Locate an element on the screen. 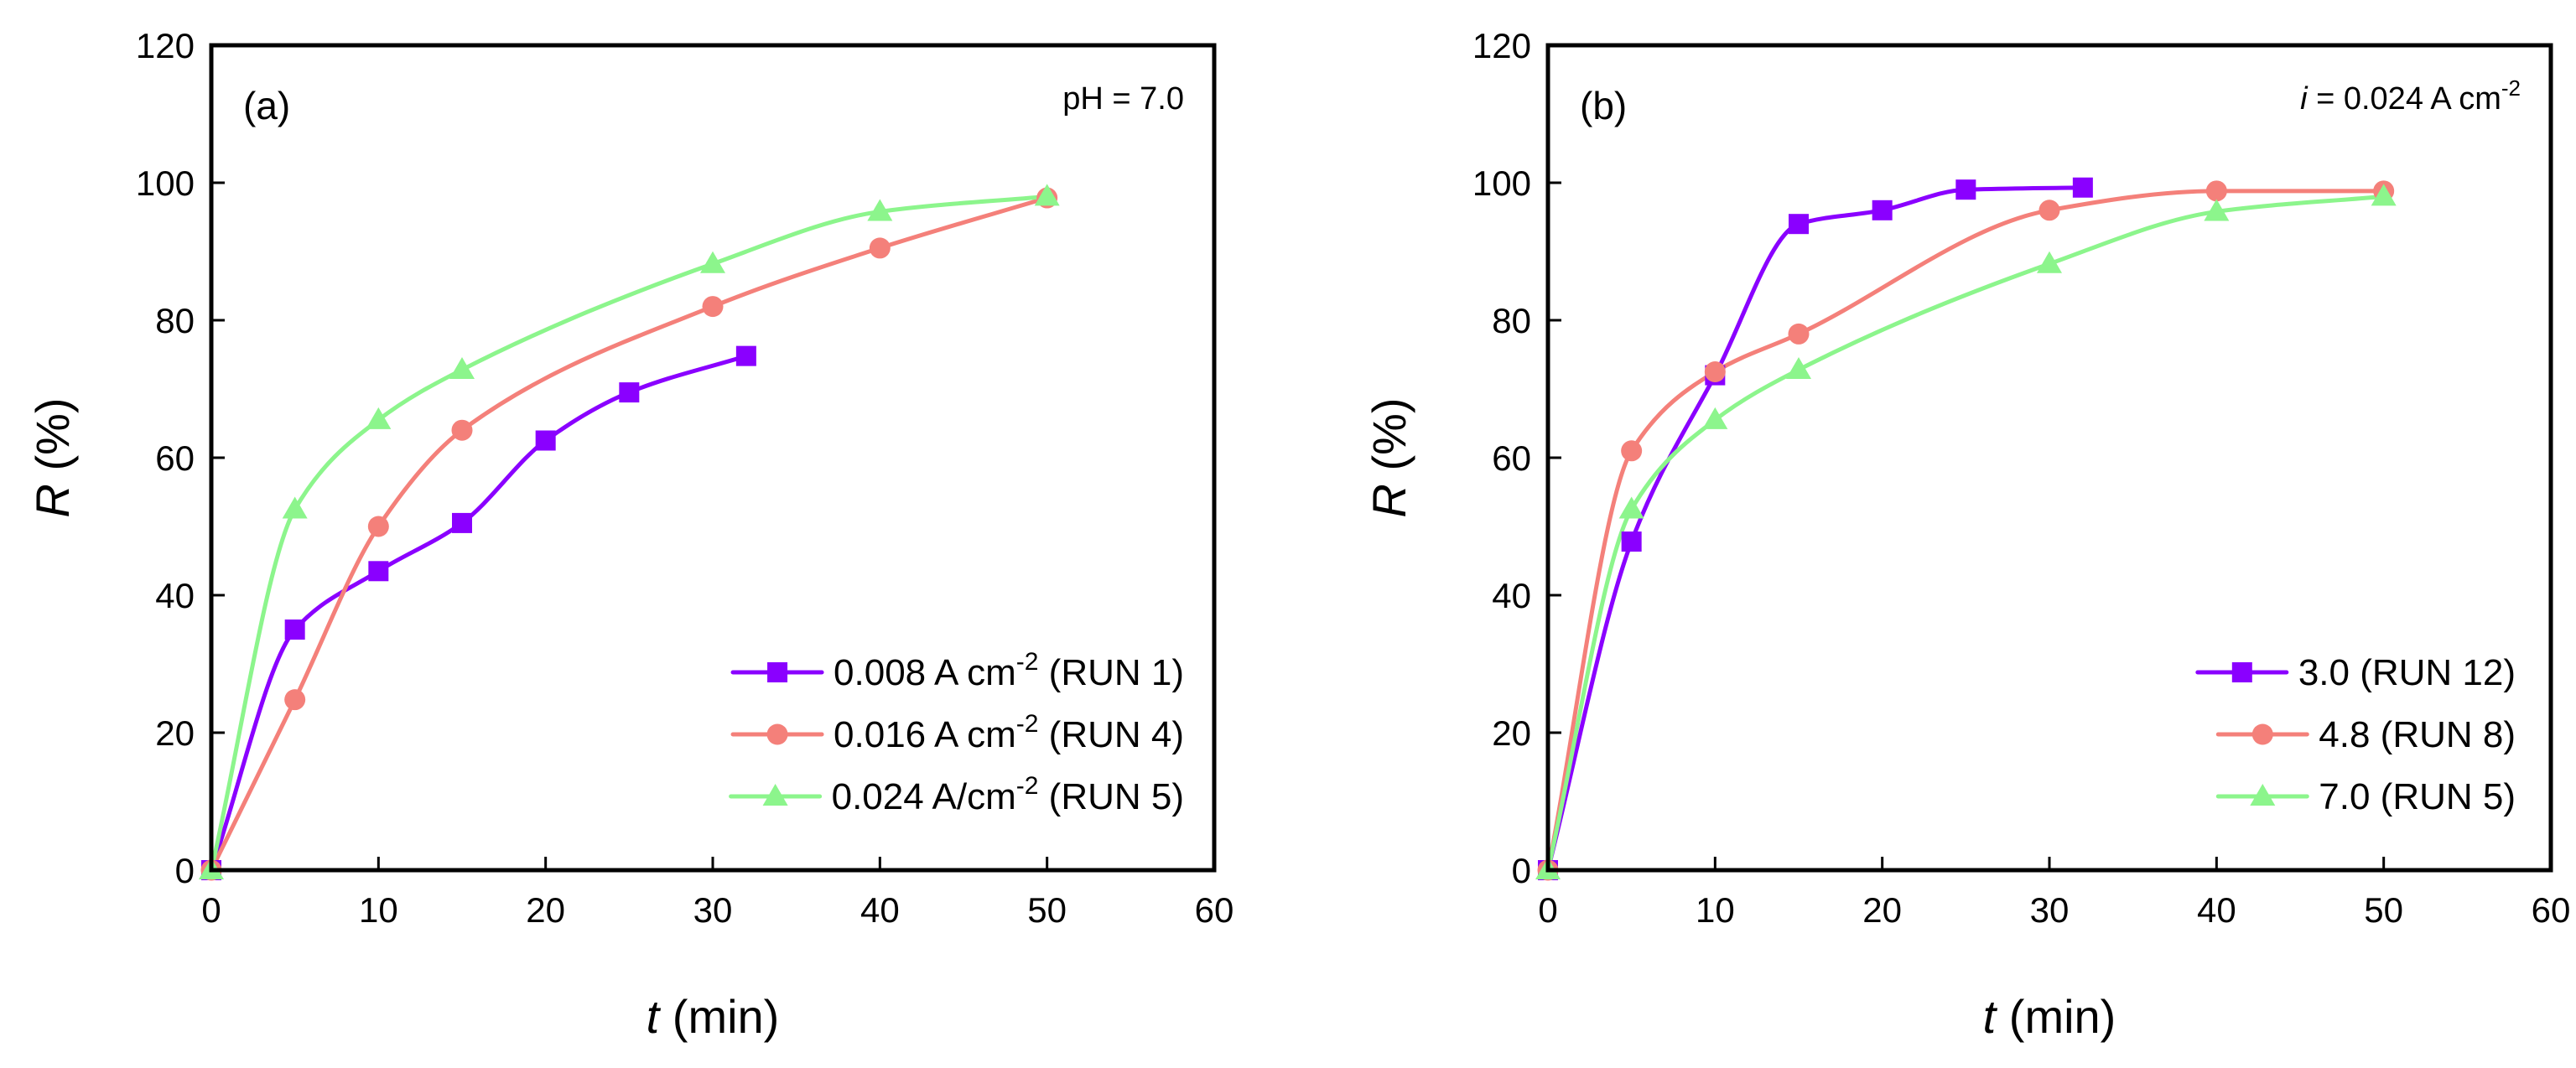  legend-label-1: 0.008 A cm-2 (RUN 1) is located at coordinates (1009, 670).